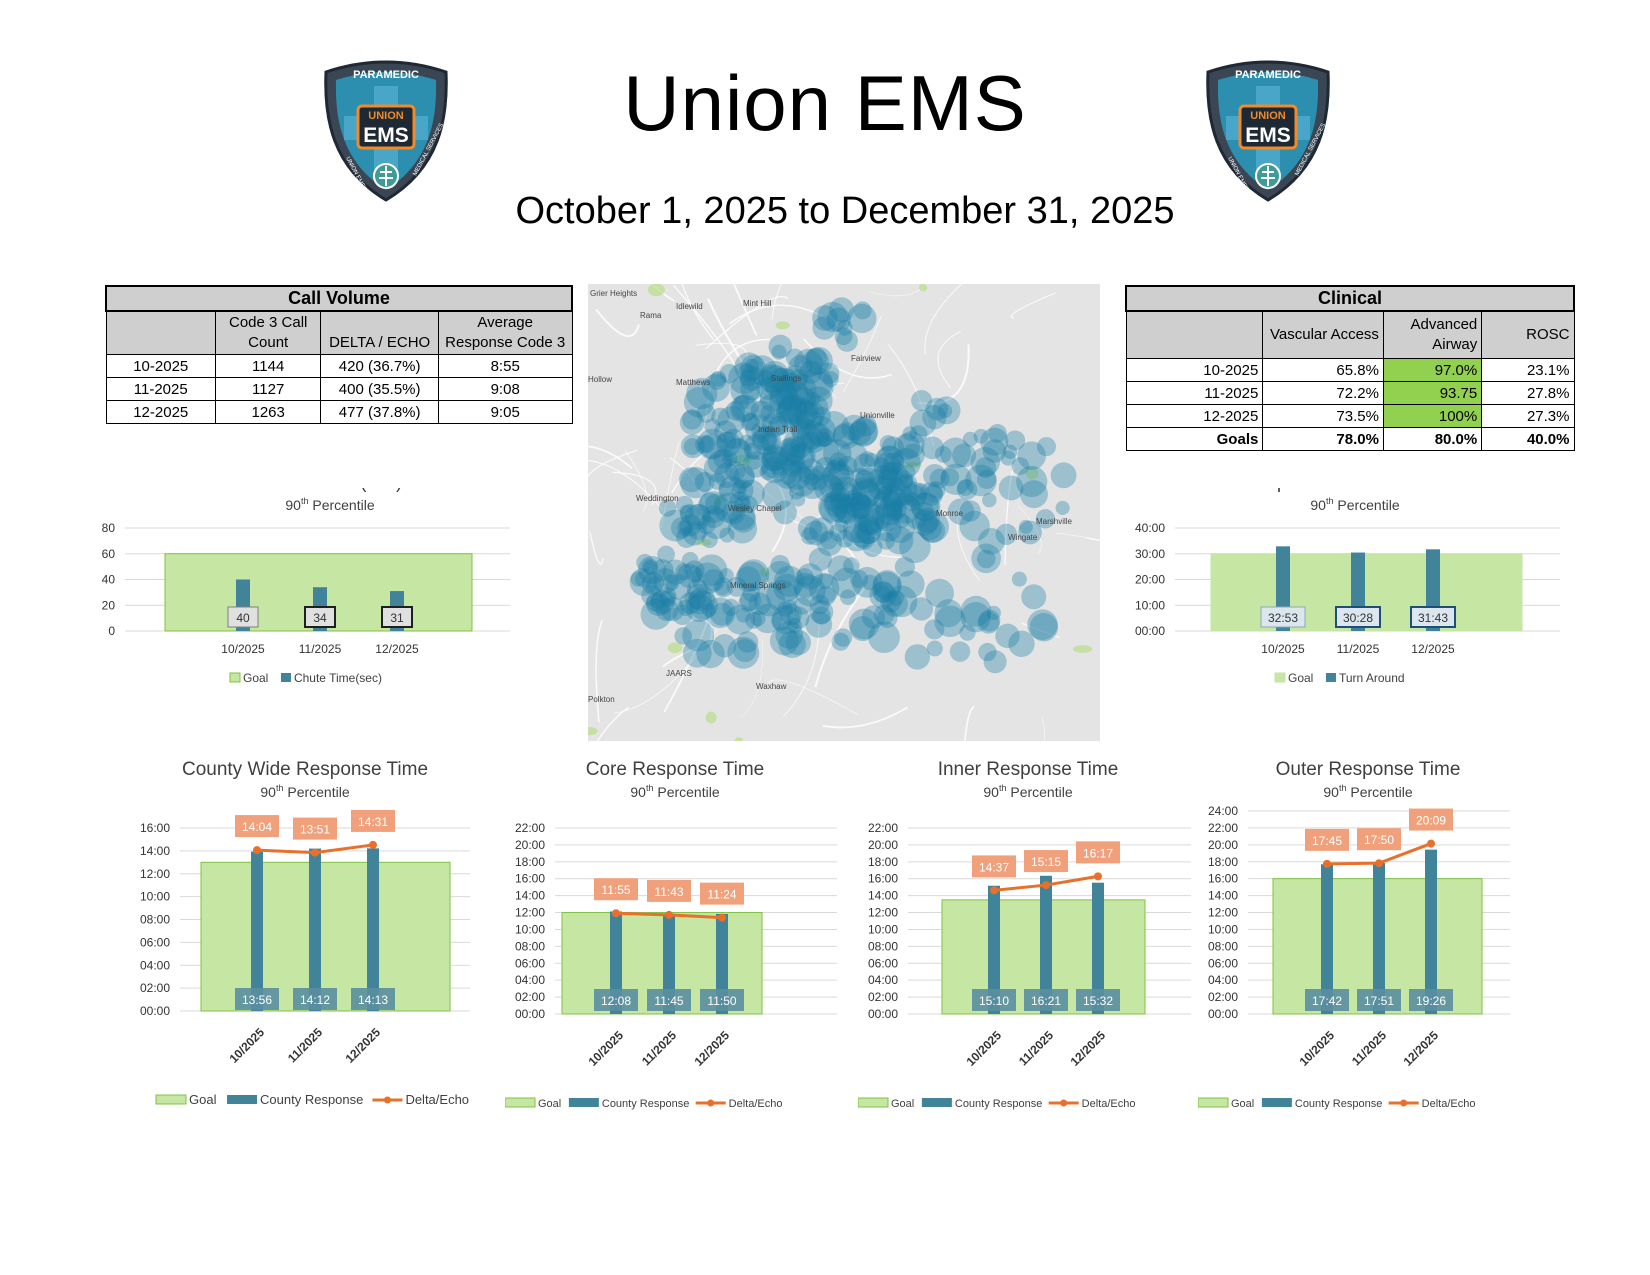 This screenshot has height=1275, width=1650. What do you see at coordinates (1431, 1000) in the screenshot?
I see `bar-label-box` at bounding box center [1431, 1000].